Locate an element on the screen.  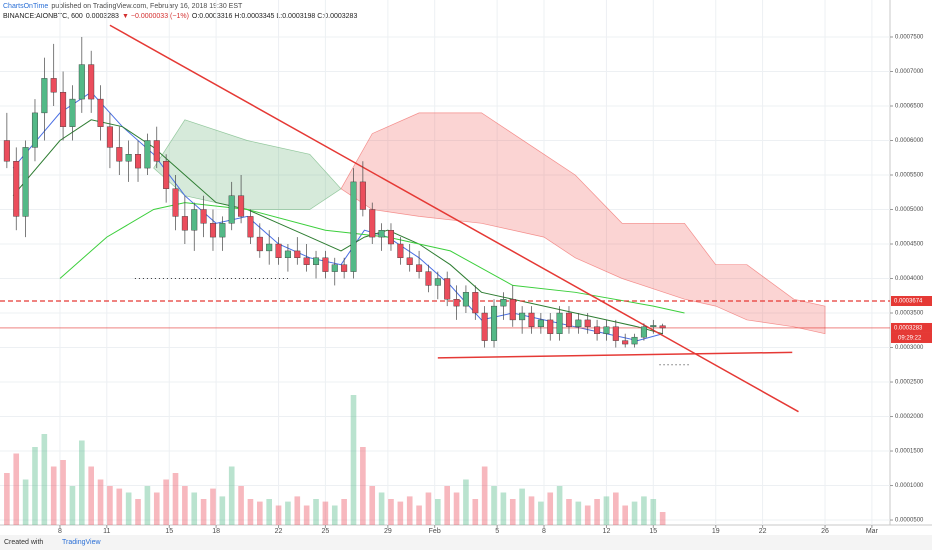
y-tick-label: 0.0005500 is located at coordinates (909, 176).